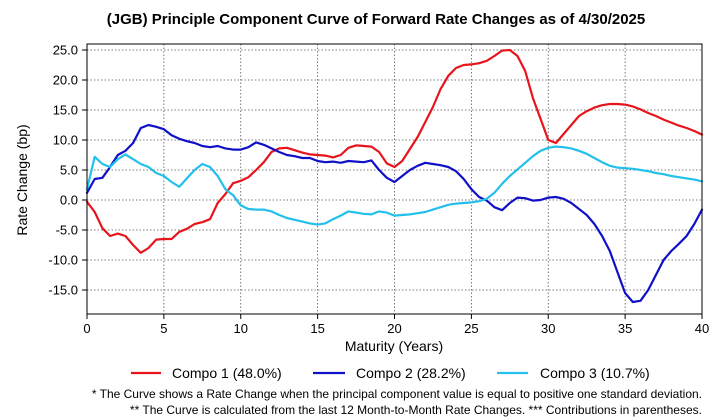  What do you see at coordinates (86, 328) in the screenshot?
I see `x-tick-label: 0` at bounding box center [86, 328].